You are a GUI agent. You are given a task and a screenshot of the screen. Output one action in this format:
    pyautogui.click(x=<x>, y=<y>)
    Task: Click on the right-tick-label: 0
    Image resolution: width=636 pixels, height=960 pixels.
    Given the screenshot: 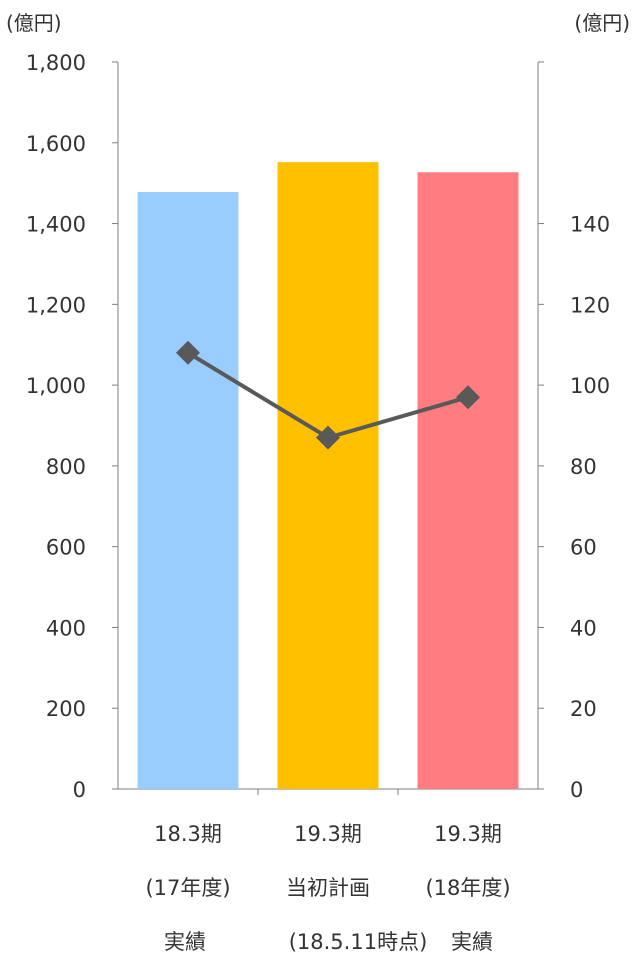 What is the action you would take?
    pyautogui.click(x=576, y=790)
    